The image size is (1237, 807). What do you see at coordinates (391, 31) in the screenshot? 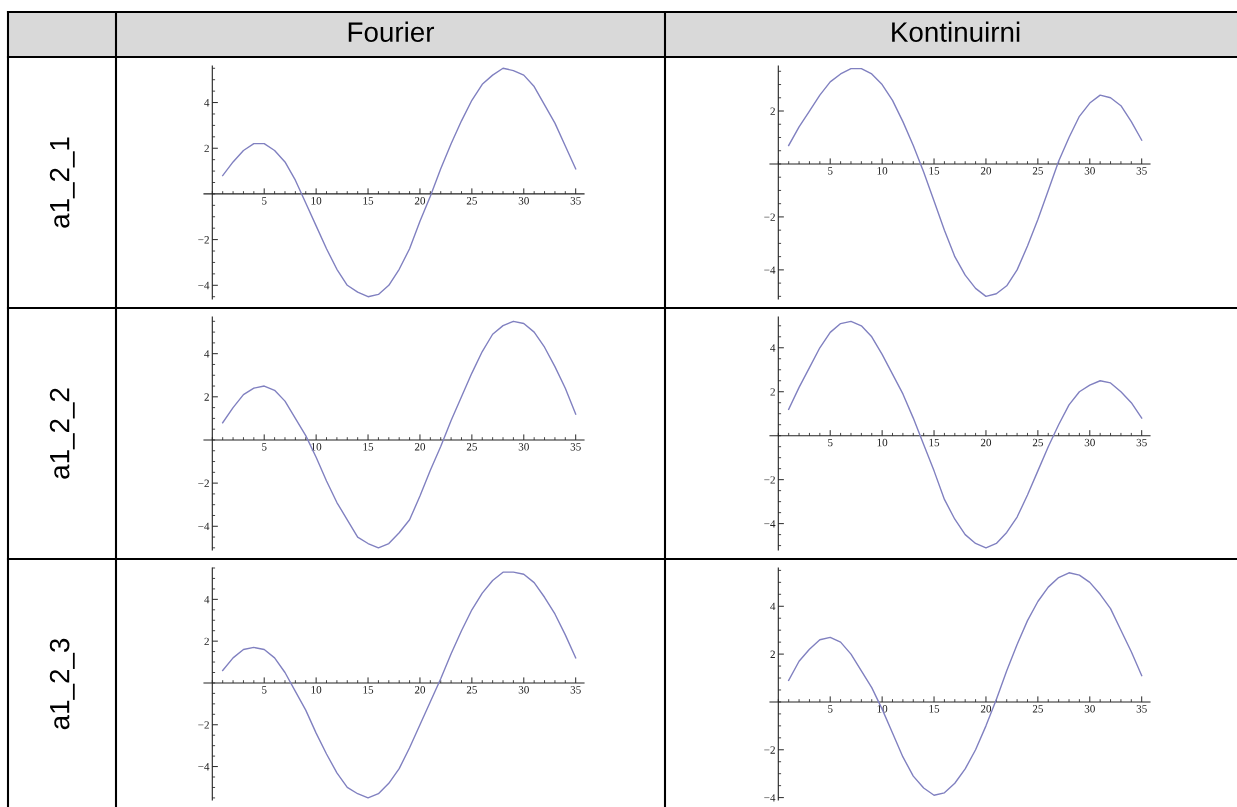
I see `chart-title: Fourier` at bounding box center [391, 31].